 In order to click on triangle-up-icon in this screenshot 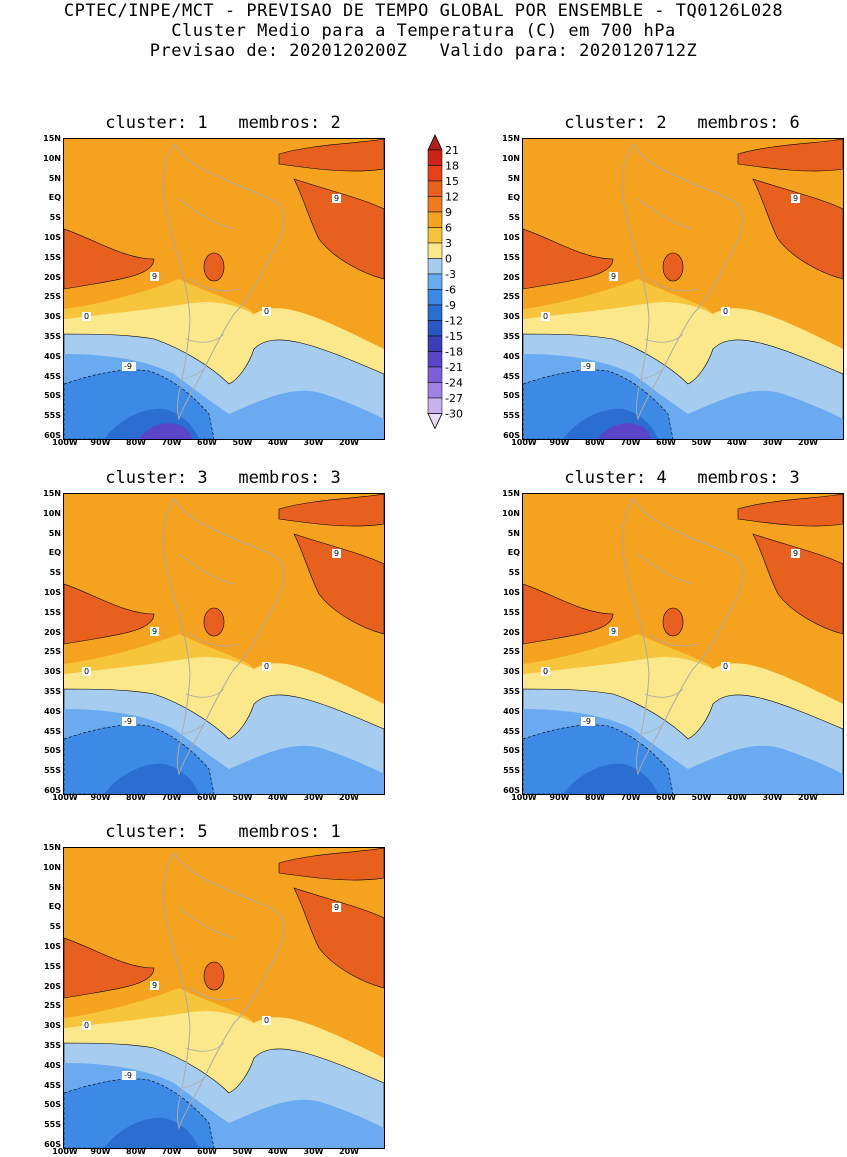, I will do `click(435, 142)`.